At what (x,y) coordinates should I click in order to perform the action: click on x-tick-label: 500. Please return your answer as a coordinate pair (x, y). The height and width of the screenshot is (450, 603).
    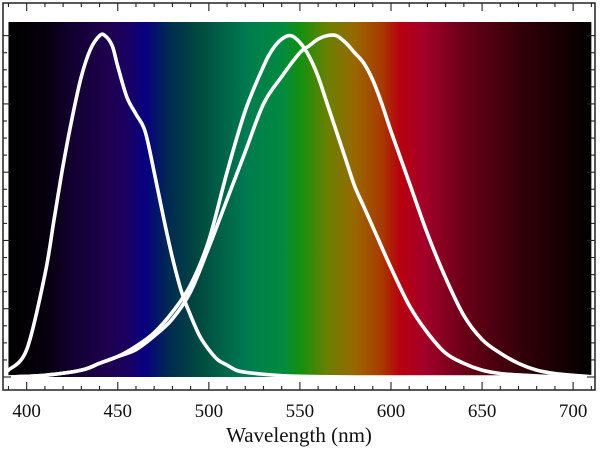
    Looking at the image, I should click on (209, 411).